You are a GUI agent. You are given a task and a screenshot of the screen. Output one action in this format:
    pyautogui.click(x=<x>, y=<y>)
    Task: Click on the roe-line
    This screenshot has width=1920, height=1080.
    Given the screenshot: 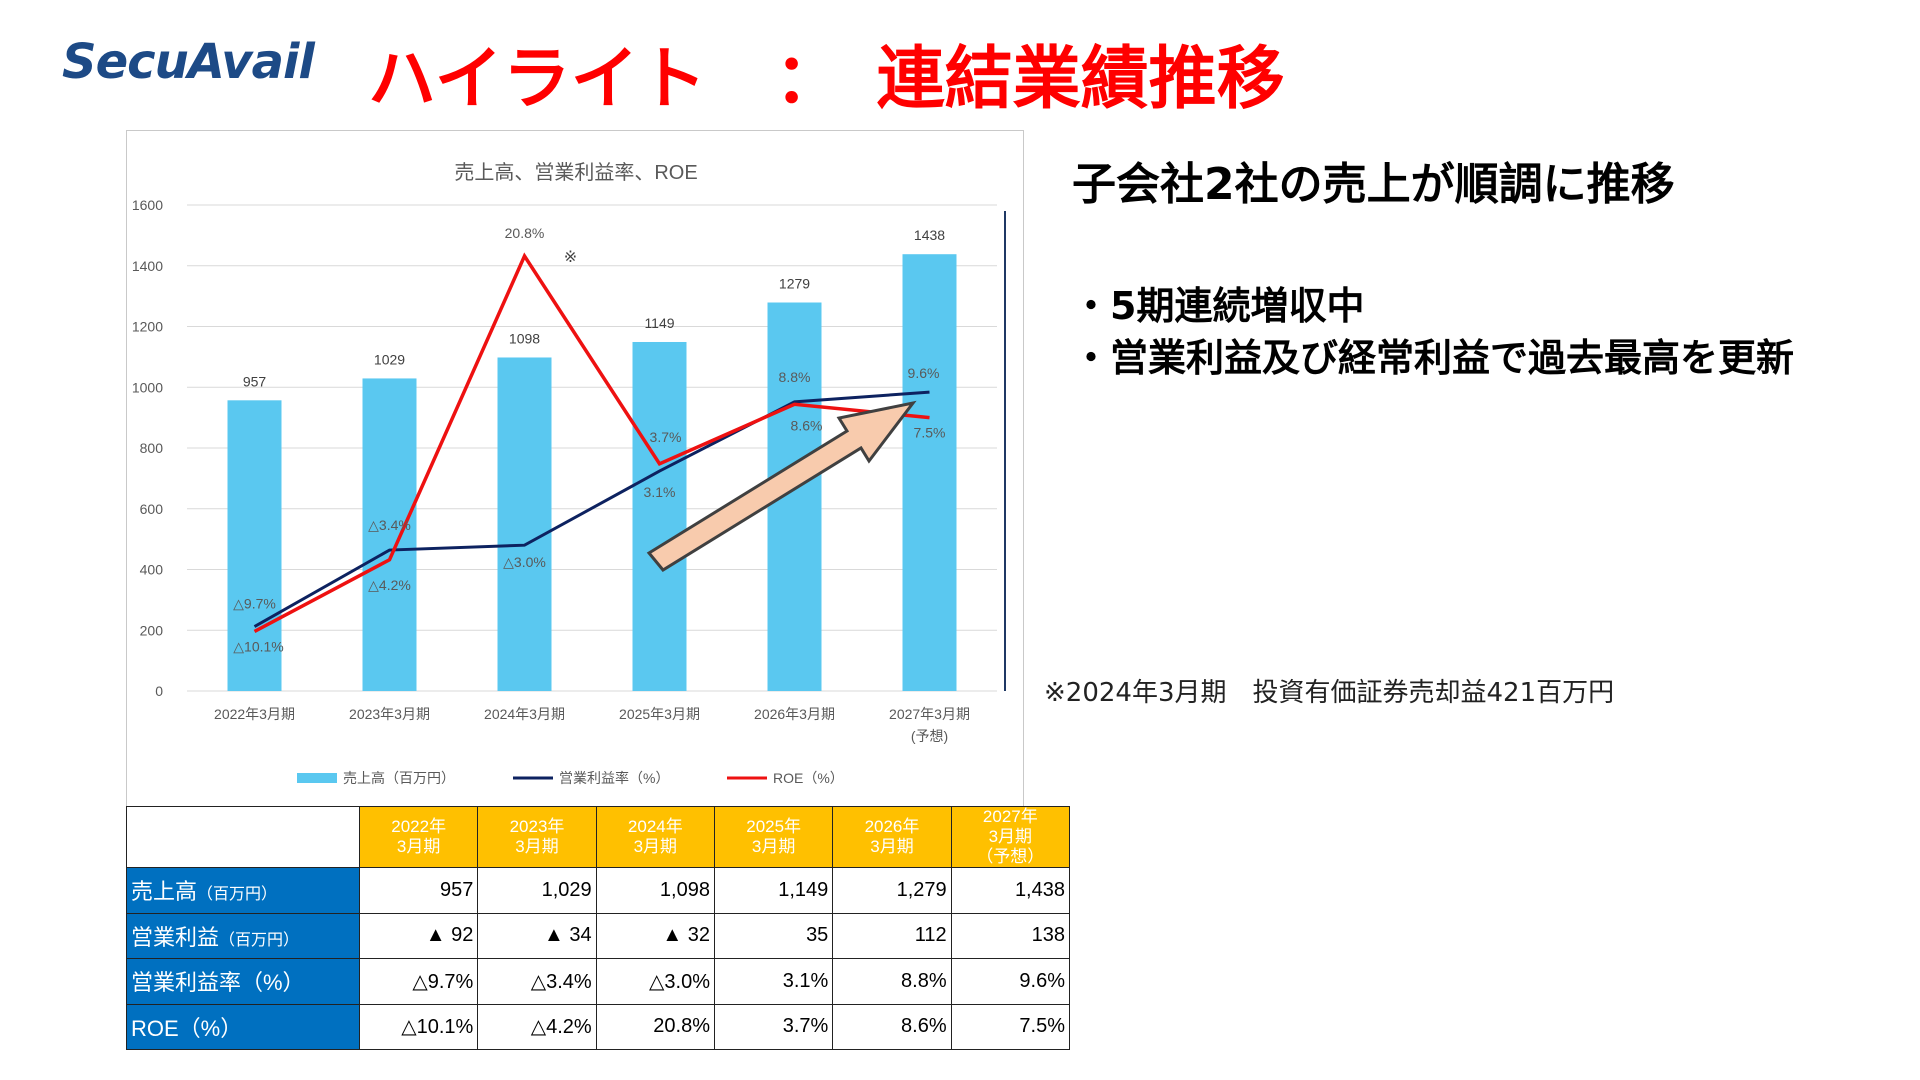 What is the action you would take?
    pyautogui.click(x=591, y=443)
    